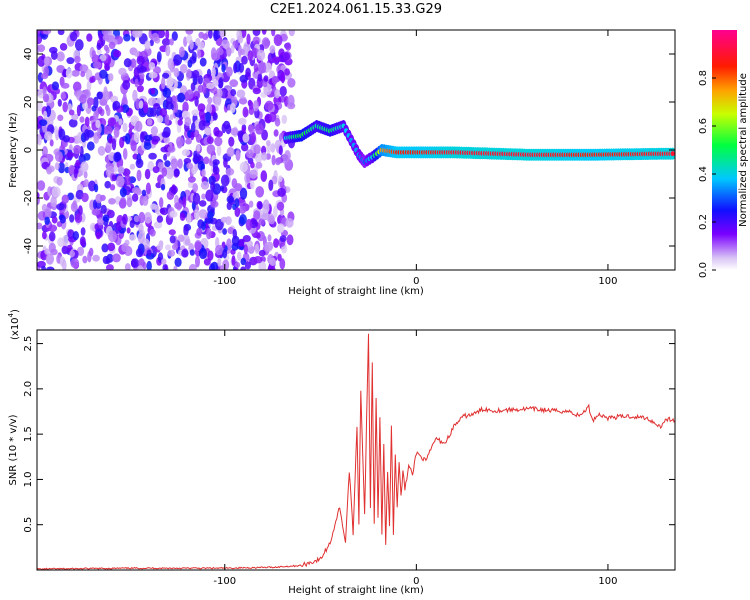 Image resolution: width=750 pixels, height=600 pixels. I want to click on y-tick-label: 20, so click(28, 102).